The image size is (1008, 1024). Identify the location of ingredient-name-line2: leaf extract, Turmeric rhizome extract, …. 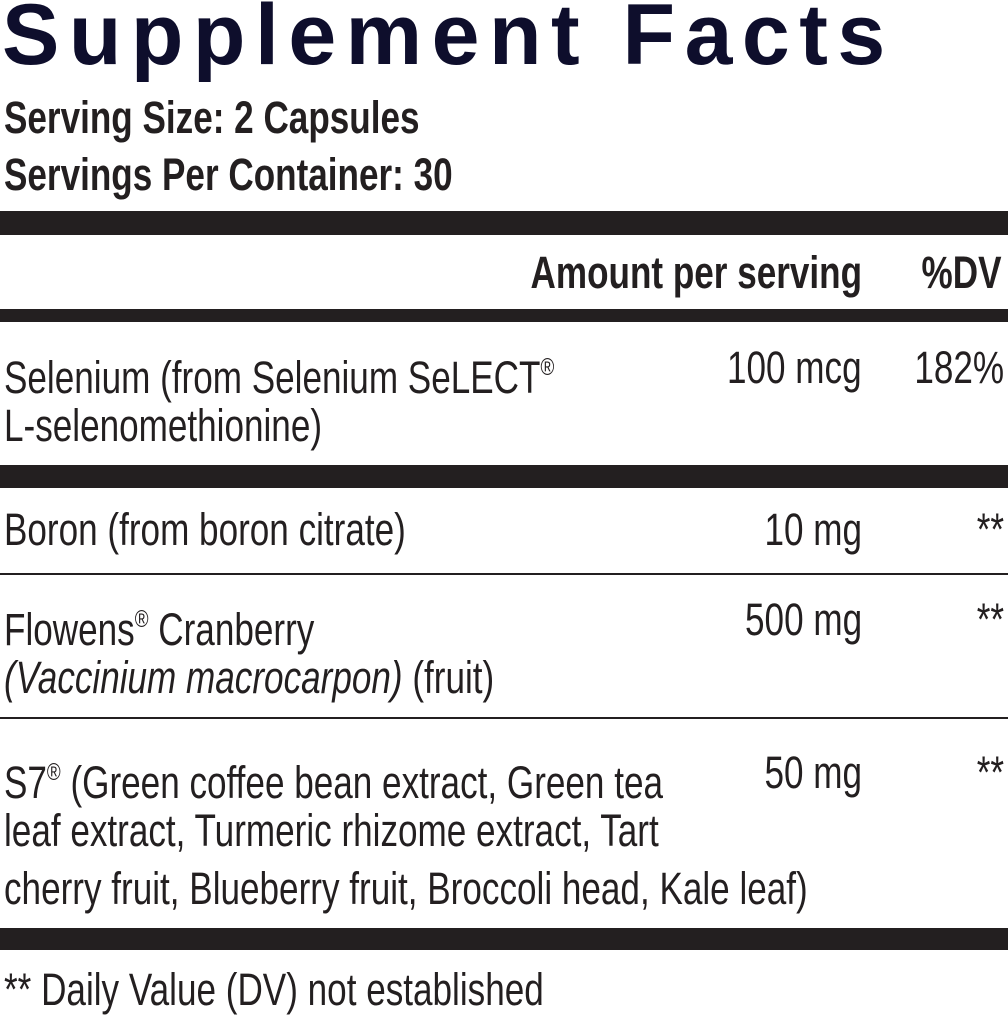
(331, 830).